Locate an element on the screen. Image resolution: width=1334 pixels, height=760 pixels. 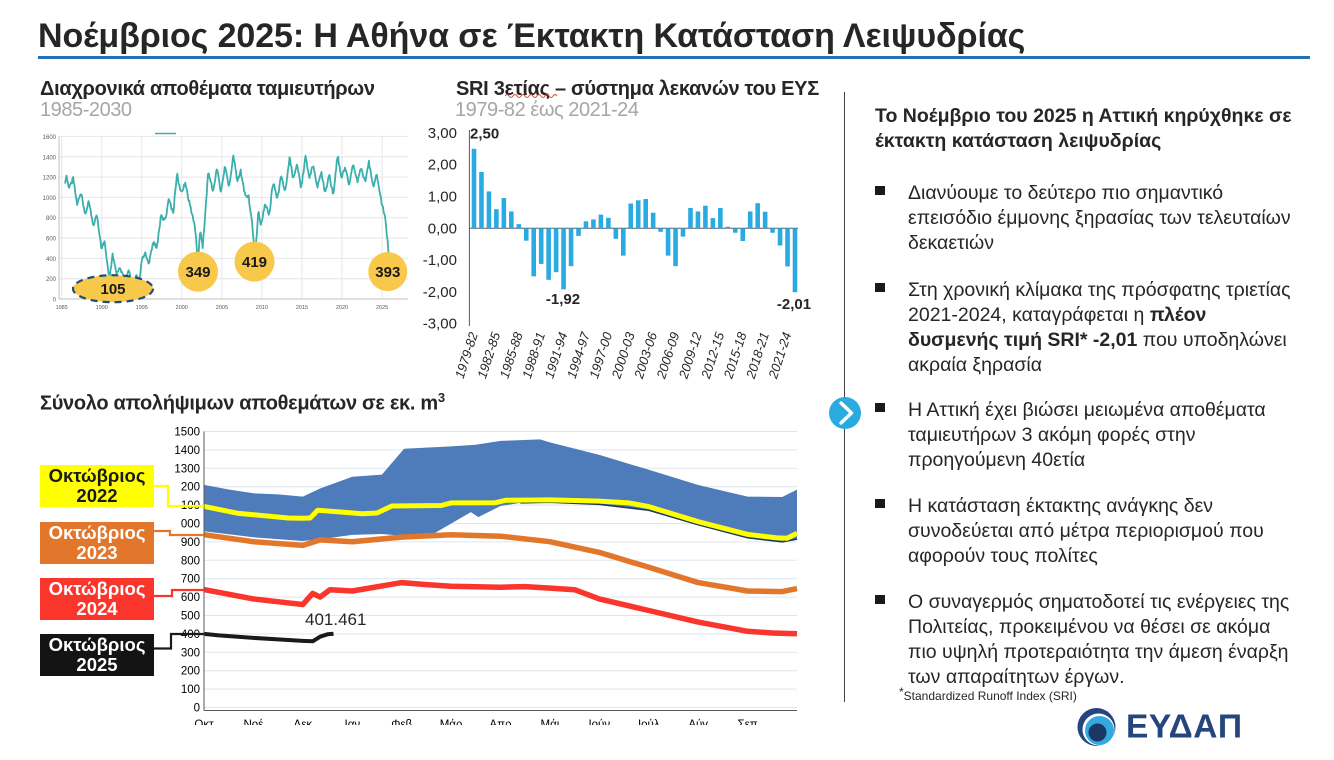
svg-text: 2010 is located at coordinates (262, 308).